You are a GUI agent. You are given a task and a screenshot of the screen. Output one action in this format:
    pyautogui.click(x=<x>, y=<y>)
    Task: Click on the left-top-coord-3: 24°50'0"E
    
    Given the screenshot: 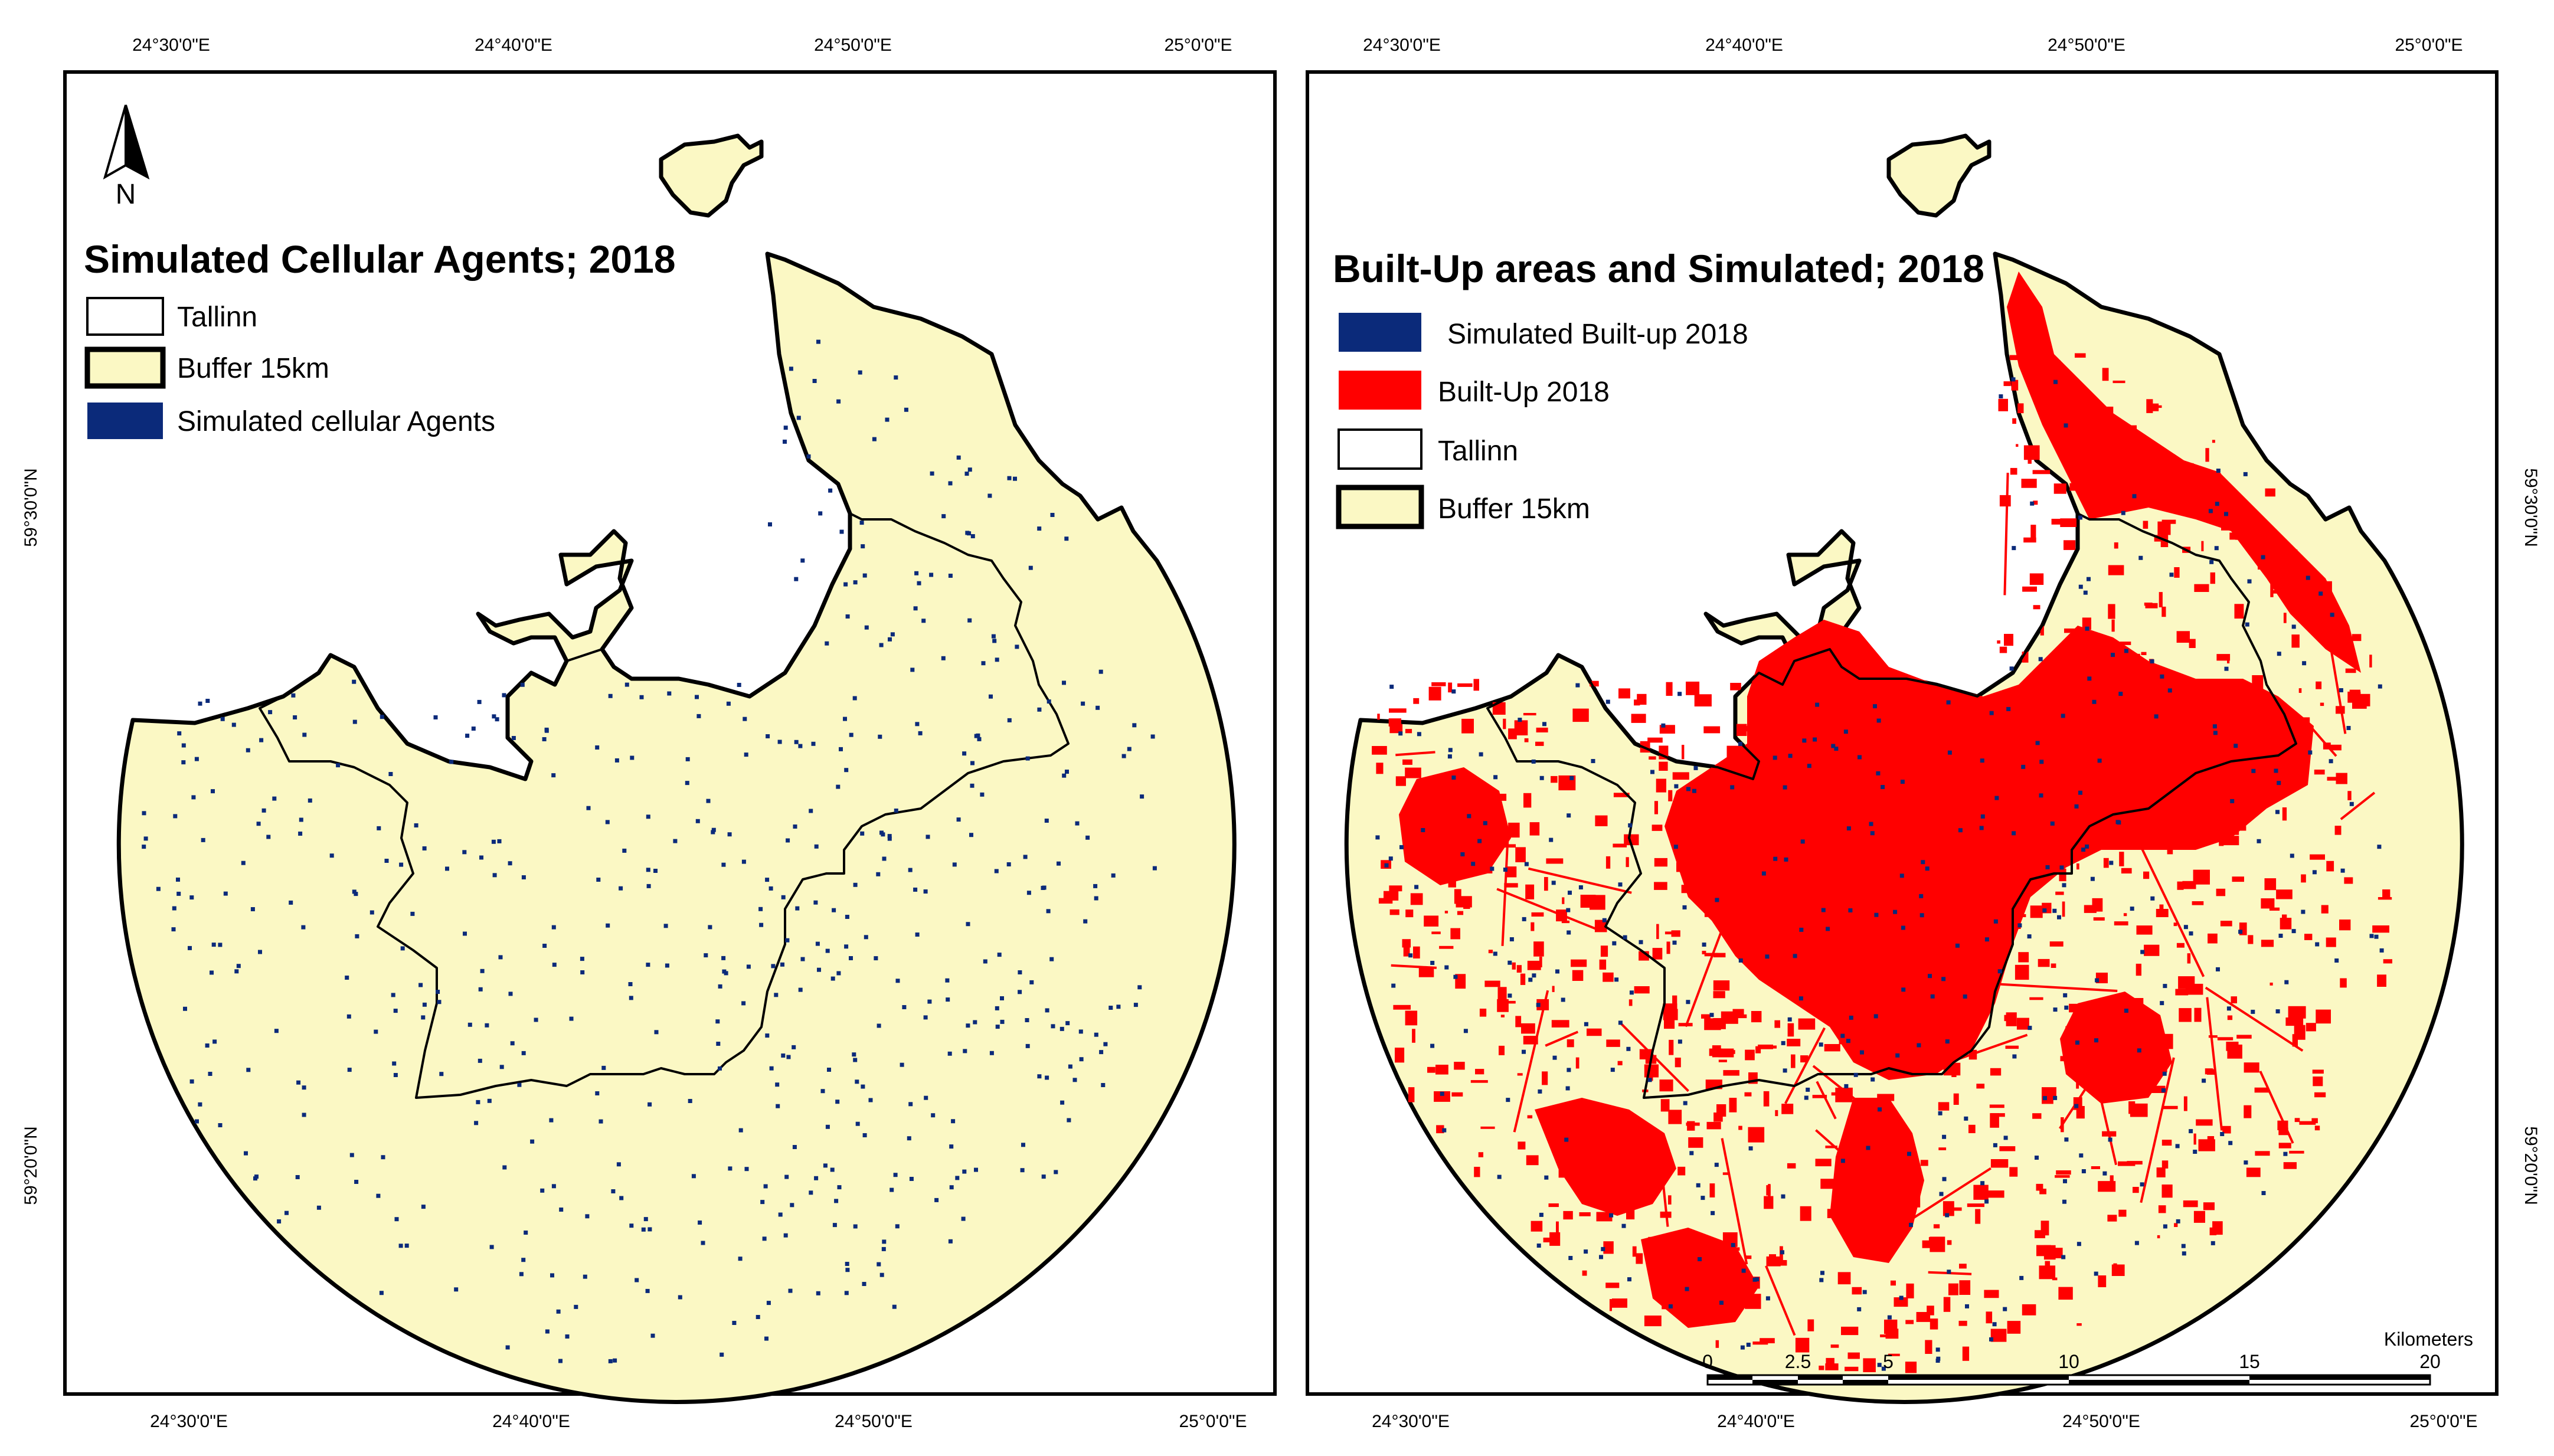 What is the action you would take?
    pyautogui.click(x=853, y=45)
    